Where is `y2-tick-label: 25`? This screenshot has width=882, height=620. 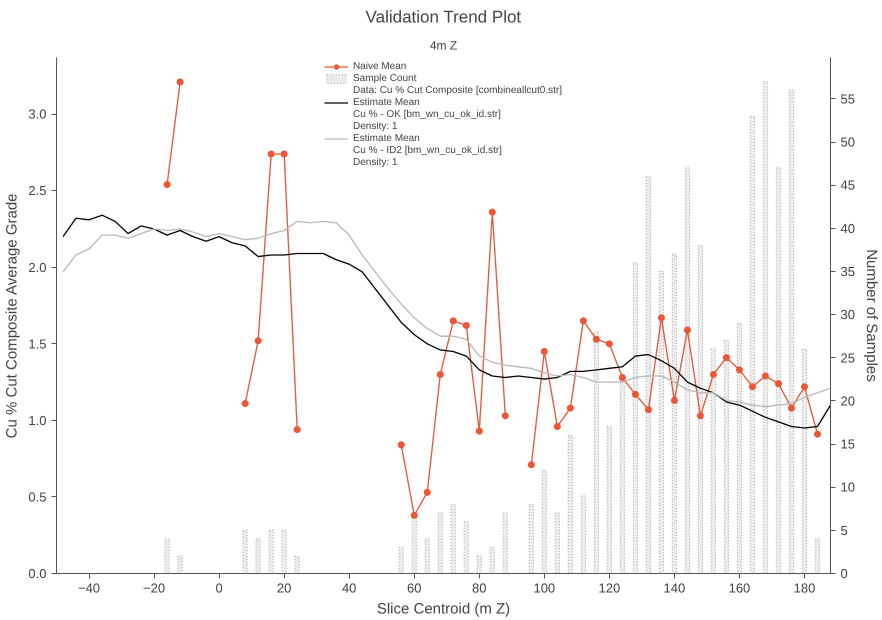 y2-tick-label: 25 is located at coordinates (847, 358).